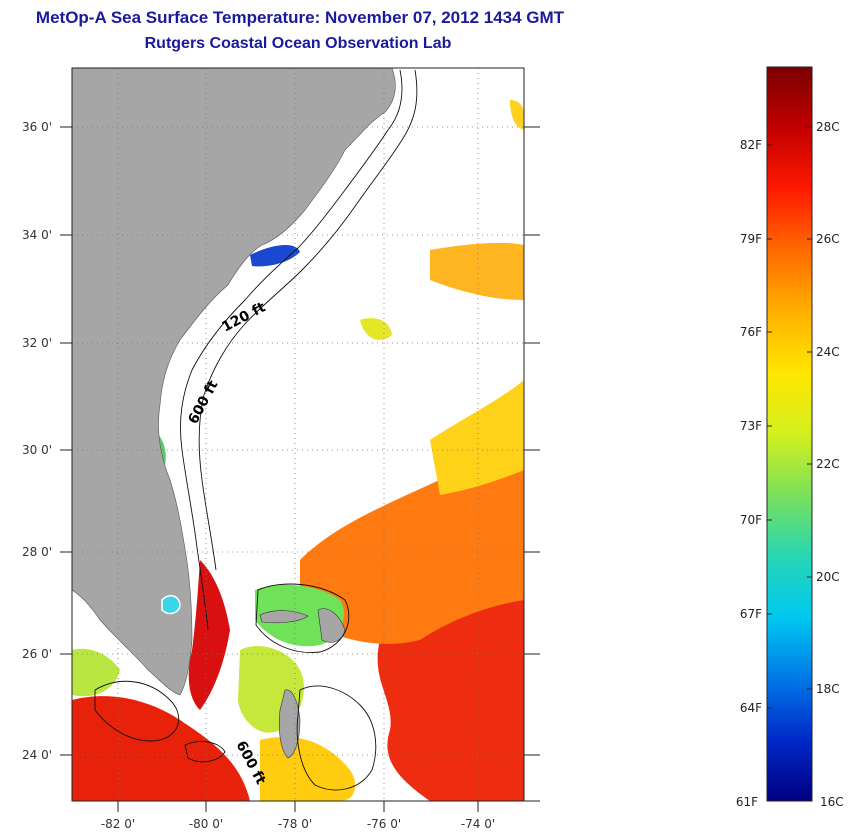 The height and width of the screenshot is (832, 849). Describe the element at coordinates (828, 577) in the screenshot. I see `colorbar-c-20: 20C` at that location.